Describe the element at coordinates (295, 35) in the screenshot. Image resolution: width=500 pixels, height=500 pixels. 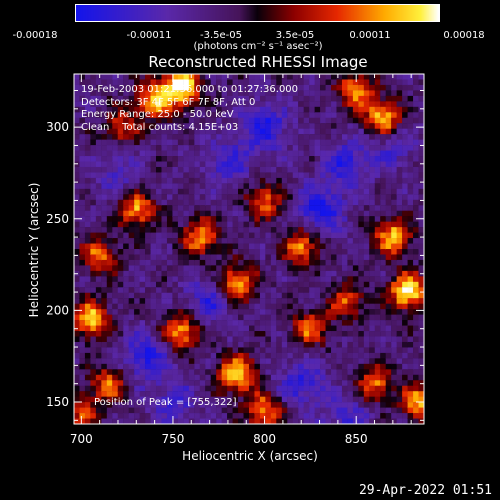
I see `colorbar-tick: 3.5e-05` at that location.